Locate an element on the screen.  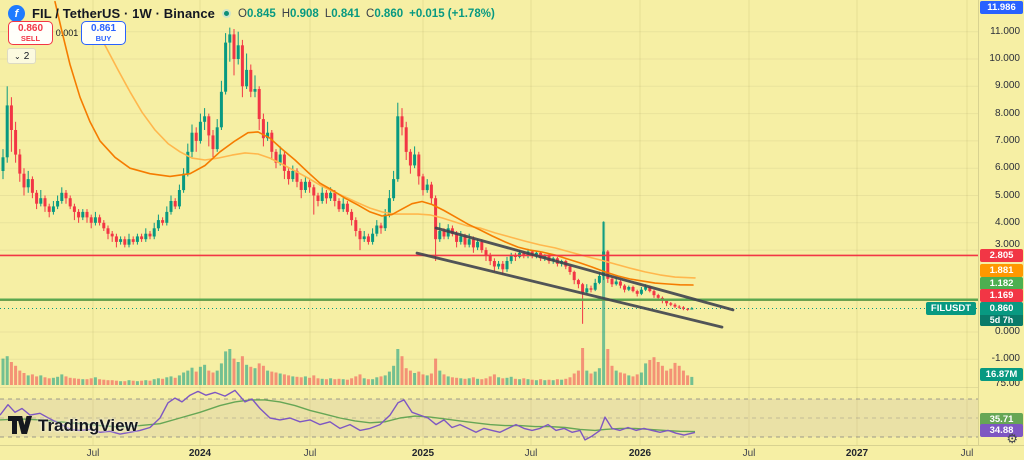
price-axis-label: 4.000 is located at coordinates (1007, 222).